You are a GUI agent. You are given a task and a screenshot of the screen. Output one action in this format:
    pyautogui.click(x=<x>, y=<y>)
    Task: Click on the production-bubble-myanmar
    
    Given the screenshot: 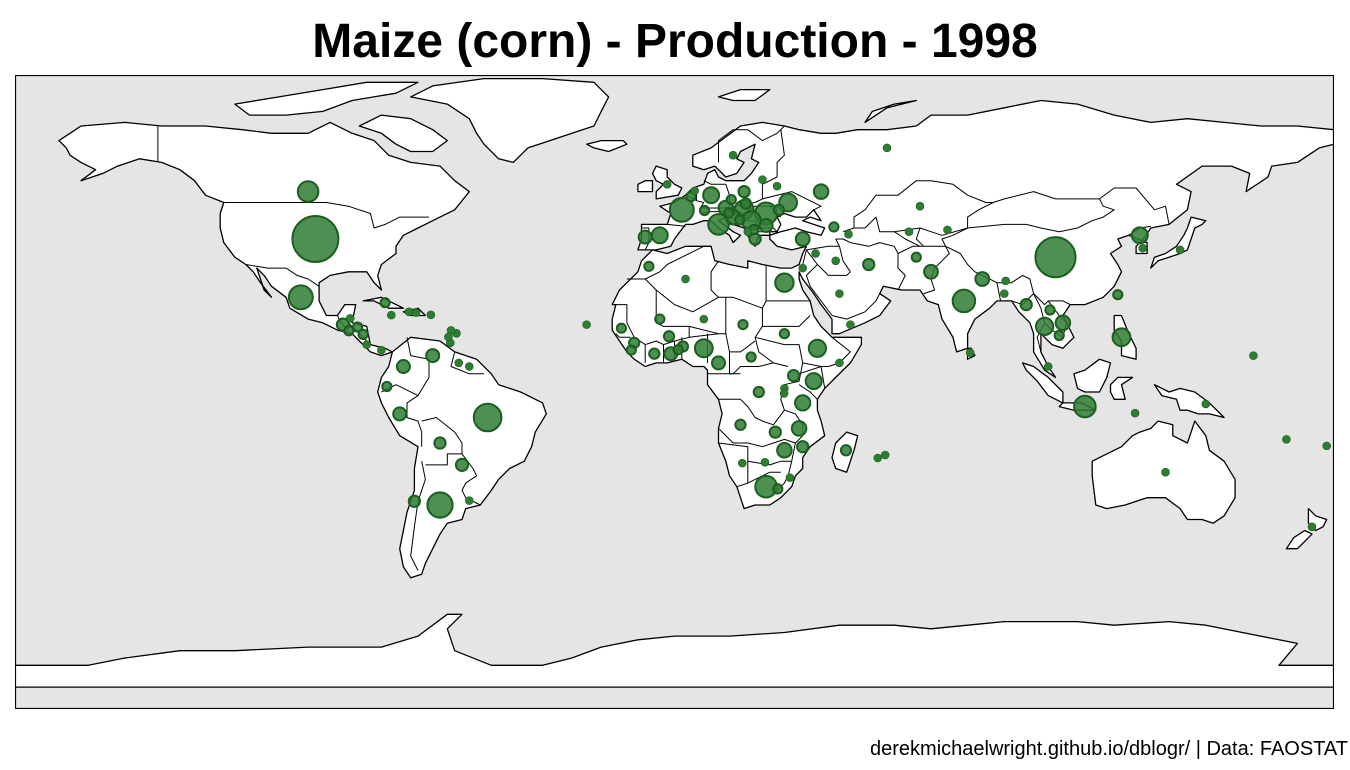 What is the action you would take?
    pyautogui.click(x=1026, y=304)
    